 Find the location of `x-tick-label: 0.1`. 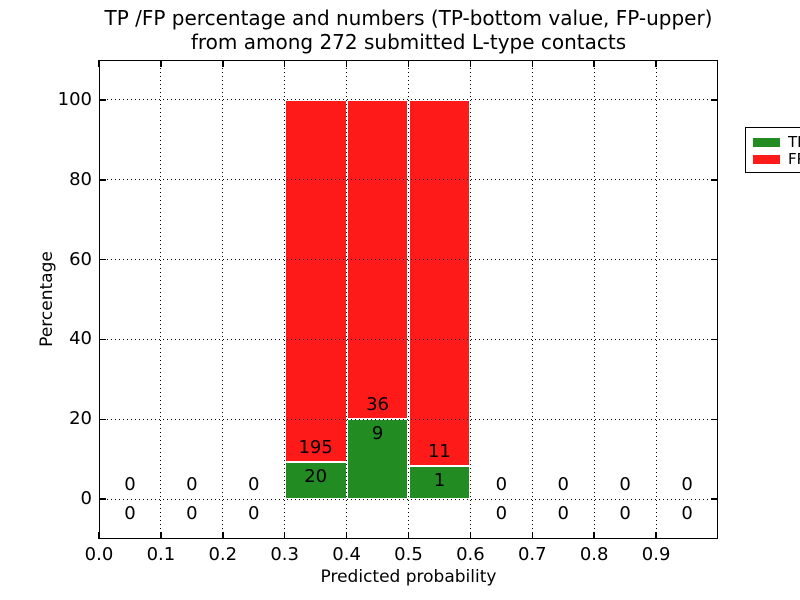

x-tick-label: 0.1 is located at coordinates (161, 554).